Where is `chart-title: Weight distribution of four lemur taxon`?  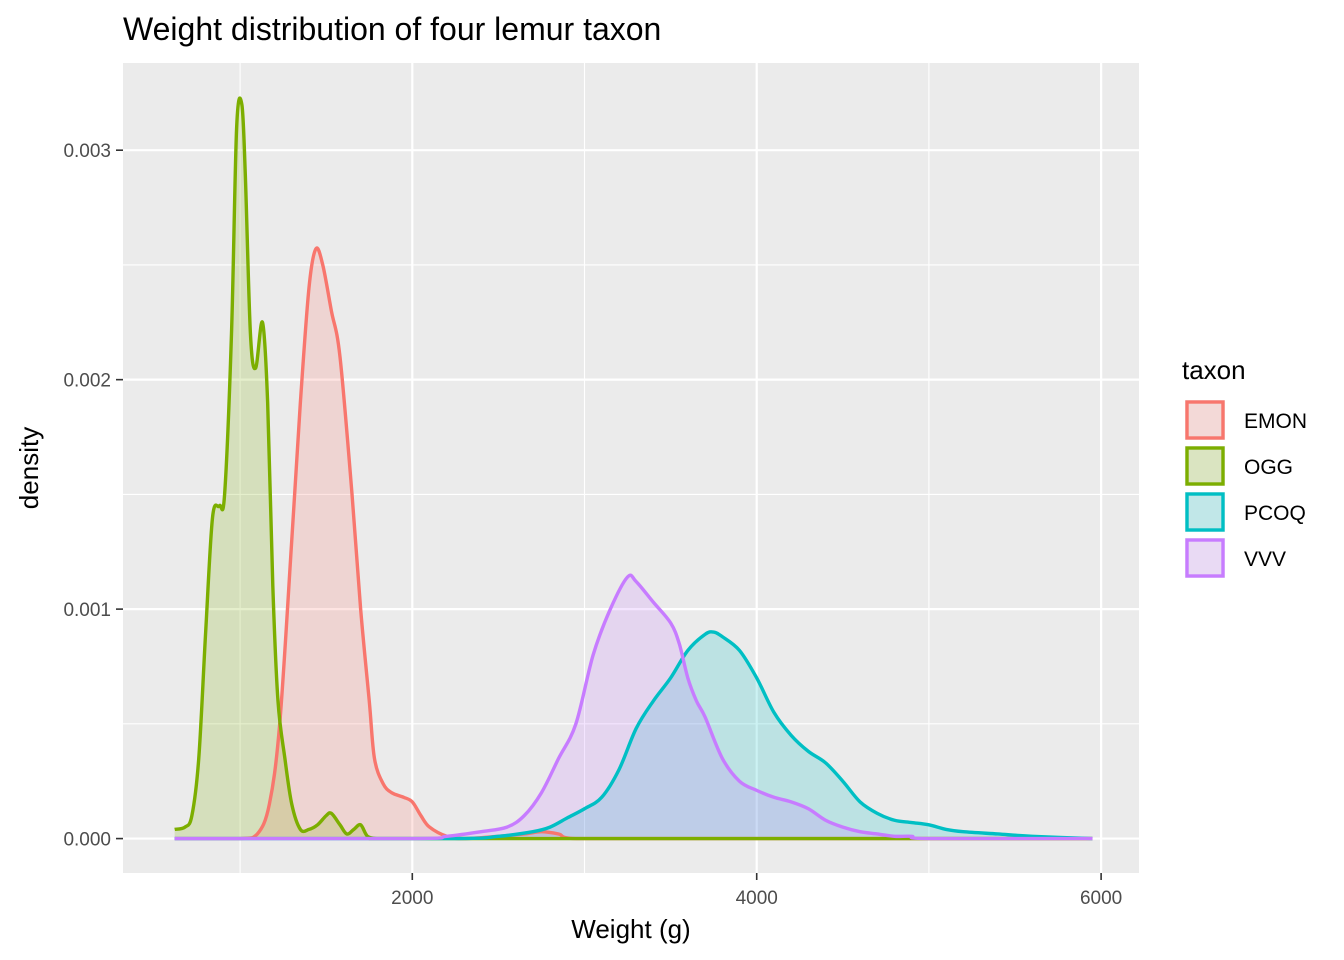
chart-title: Weight distribution of four lemur taxon is located at coordinates (392, 29).